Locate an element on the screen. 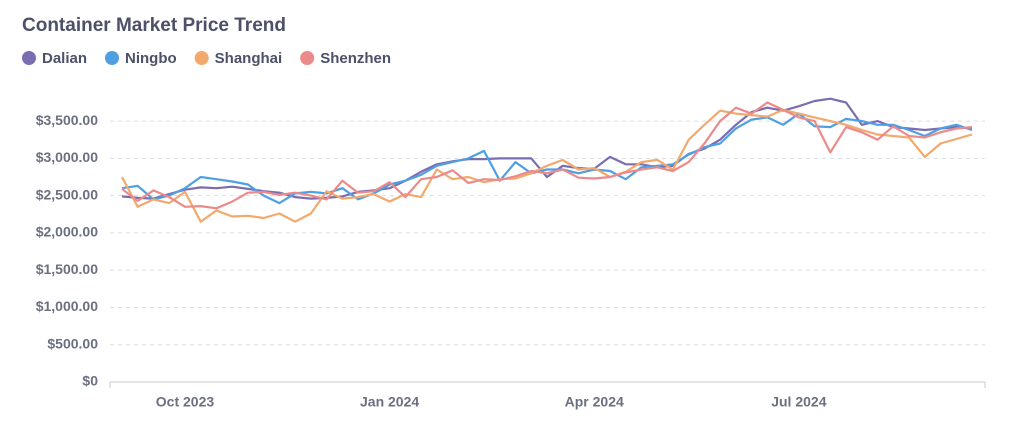  y-tick-label: $0 is located at coordinates (90, 381).